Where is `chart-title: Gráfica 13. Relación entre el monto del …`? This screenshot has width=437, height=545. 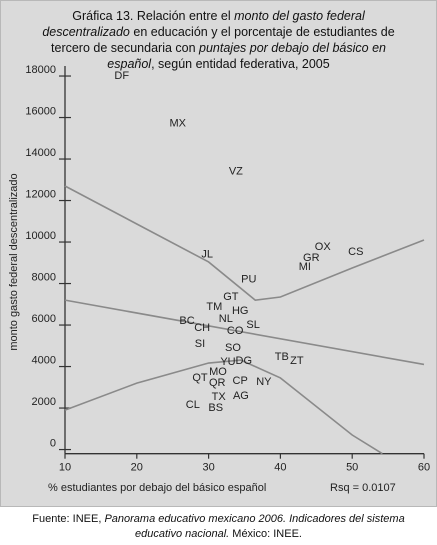
chart-title: Gráfica 13. Relación entre el monto del … is located at coordinates (218, 40).